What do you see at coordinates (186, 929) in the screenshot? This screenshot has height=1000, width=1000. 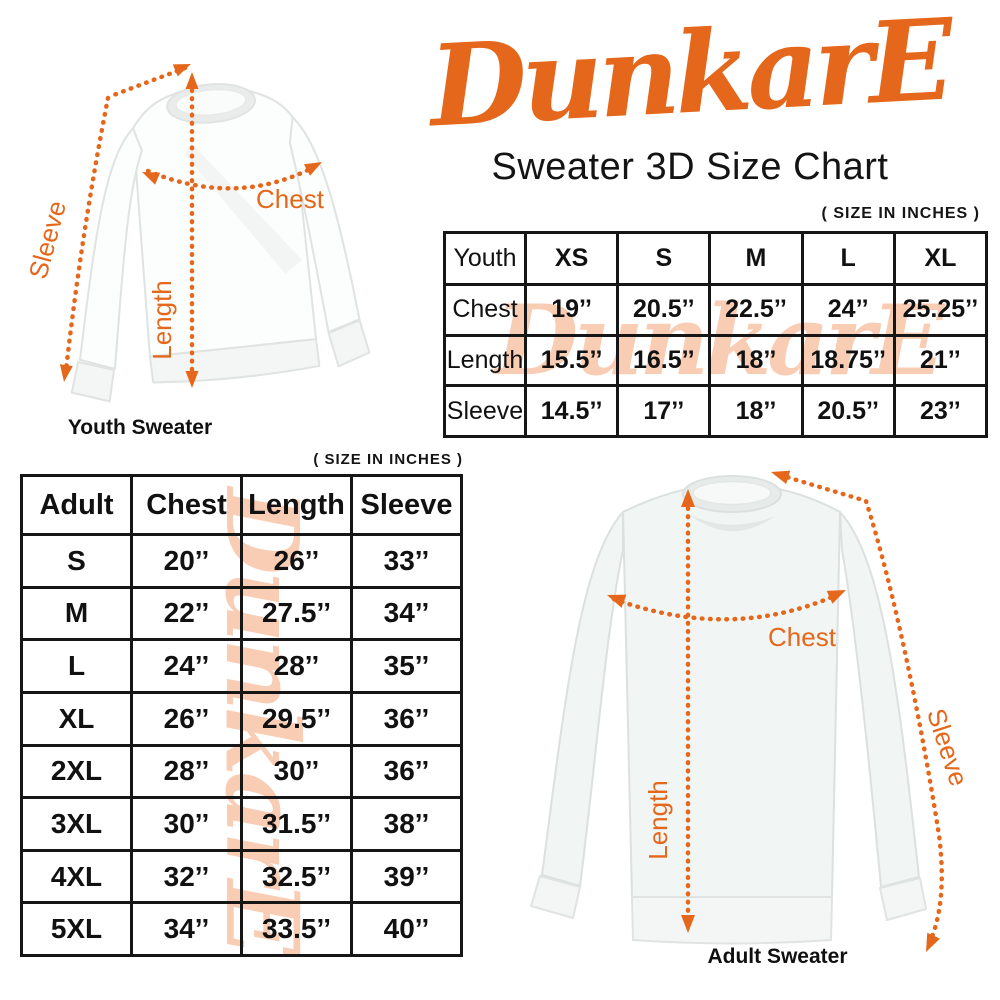 I see `adult-5xl-chest: 34’’` at bounding box center [186, 929].